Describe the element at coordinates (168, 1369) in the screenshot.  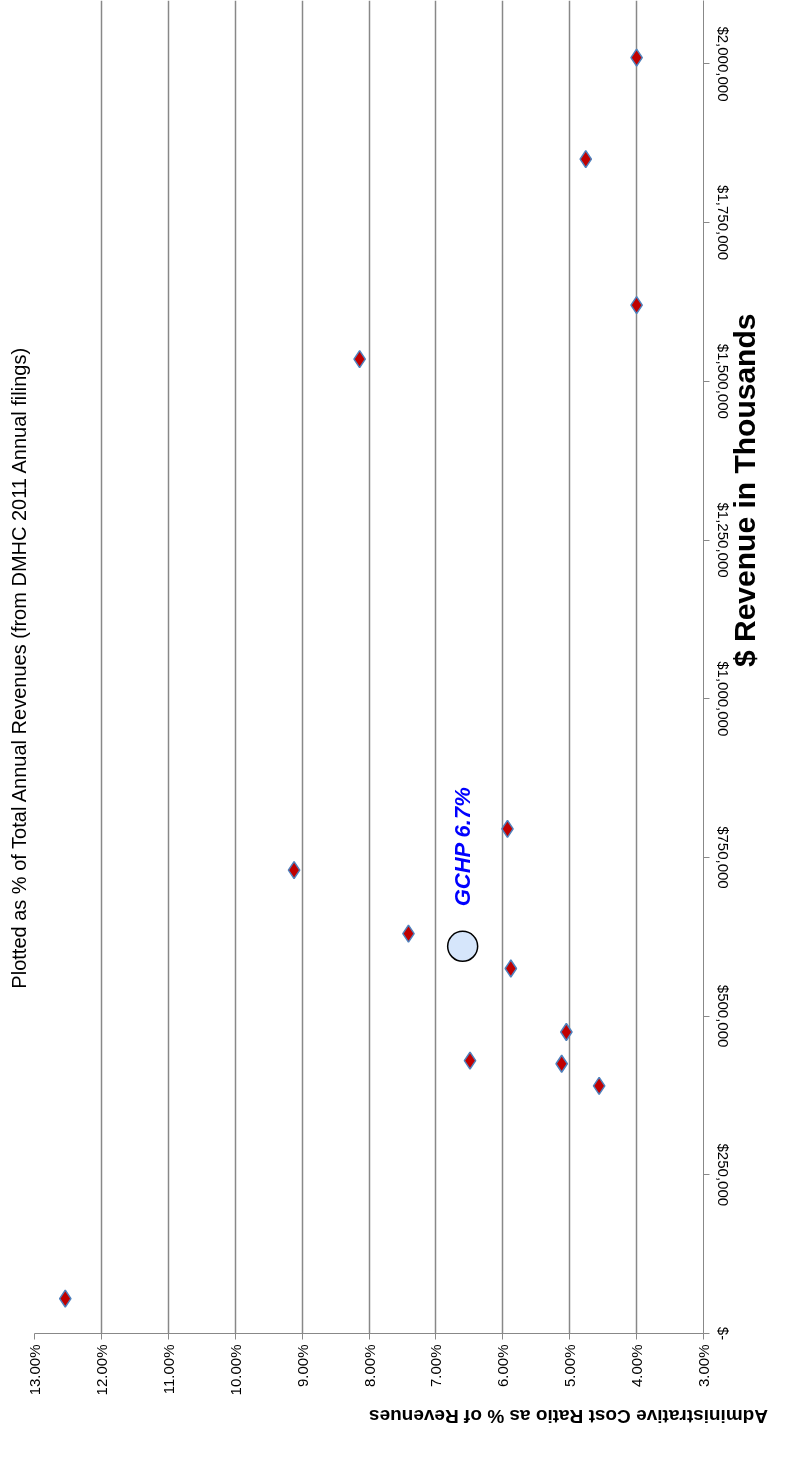
I see `x-tick-label: 11.00%` at that location.